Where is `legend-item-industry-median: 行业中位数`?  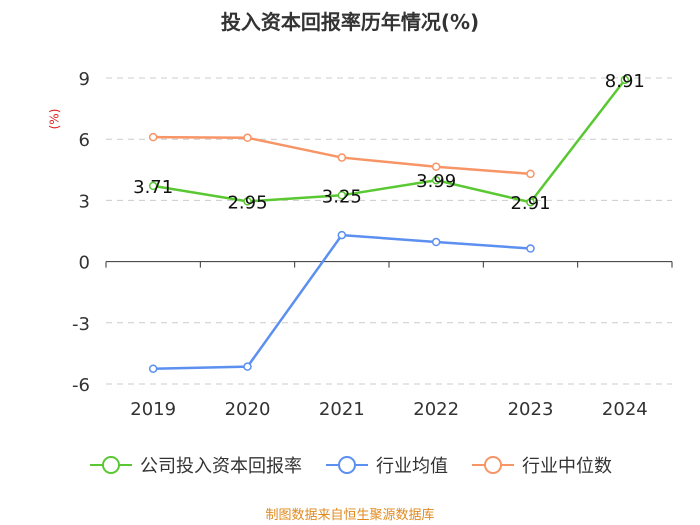
legend-item-industry-median: 行业中位数 is located at coordinates (541, 465).